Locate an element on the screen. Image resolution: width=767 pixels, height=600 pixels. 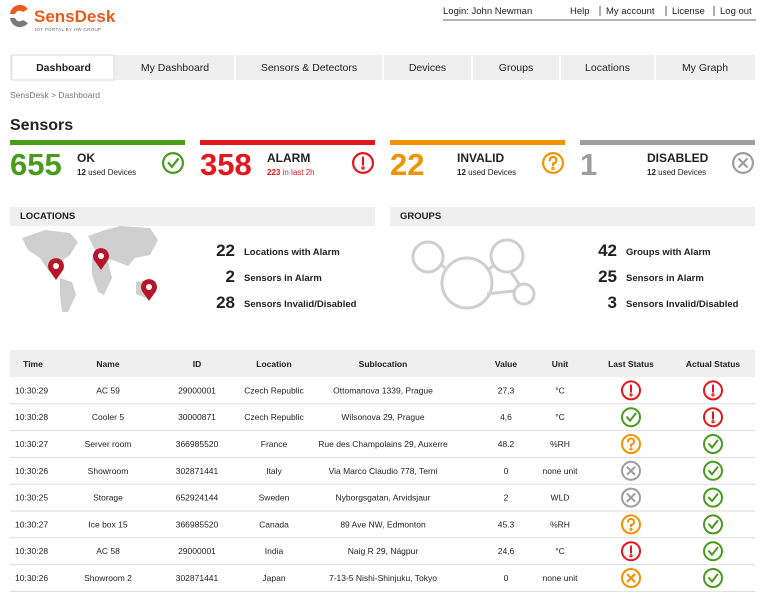
card-label: ALARM is located at coordinates (288, 158).